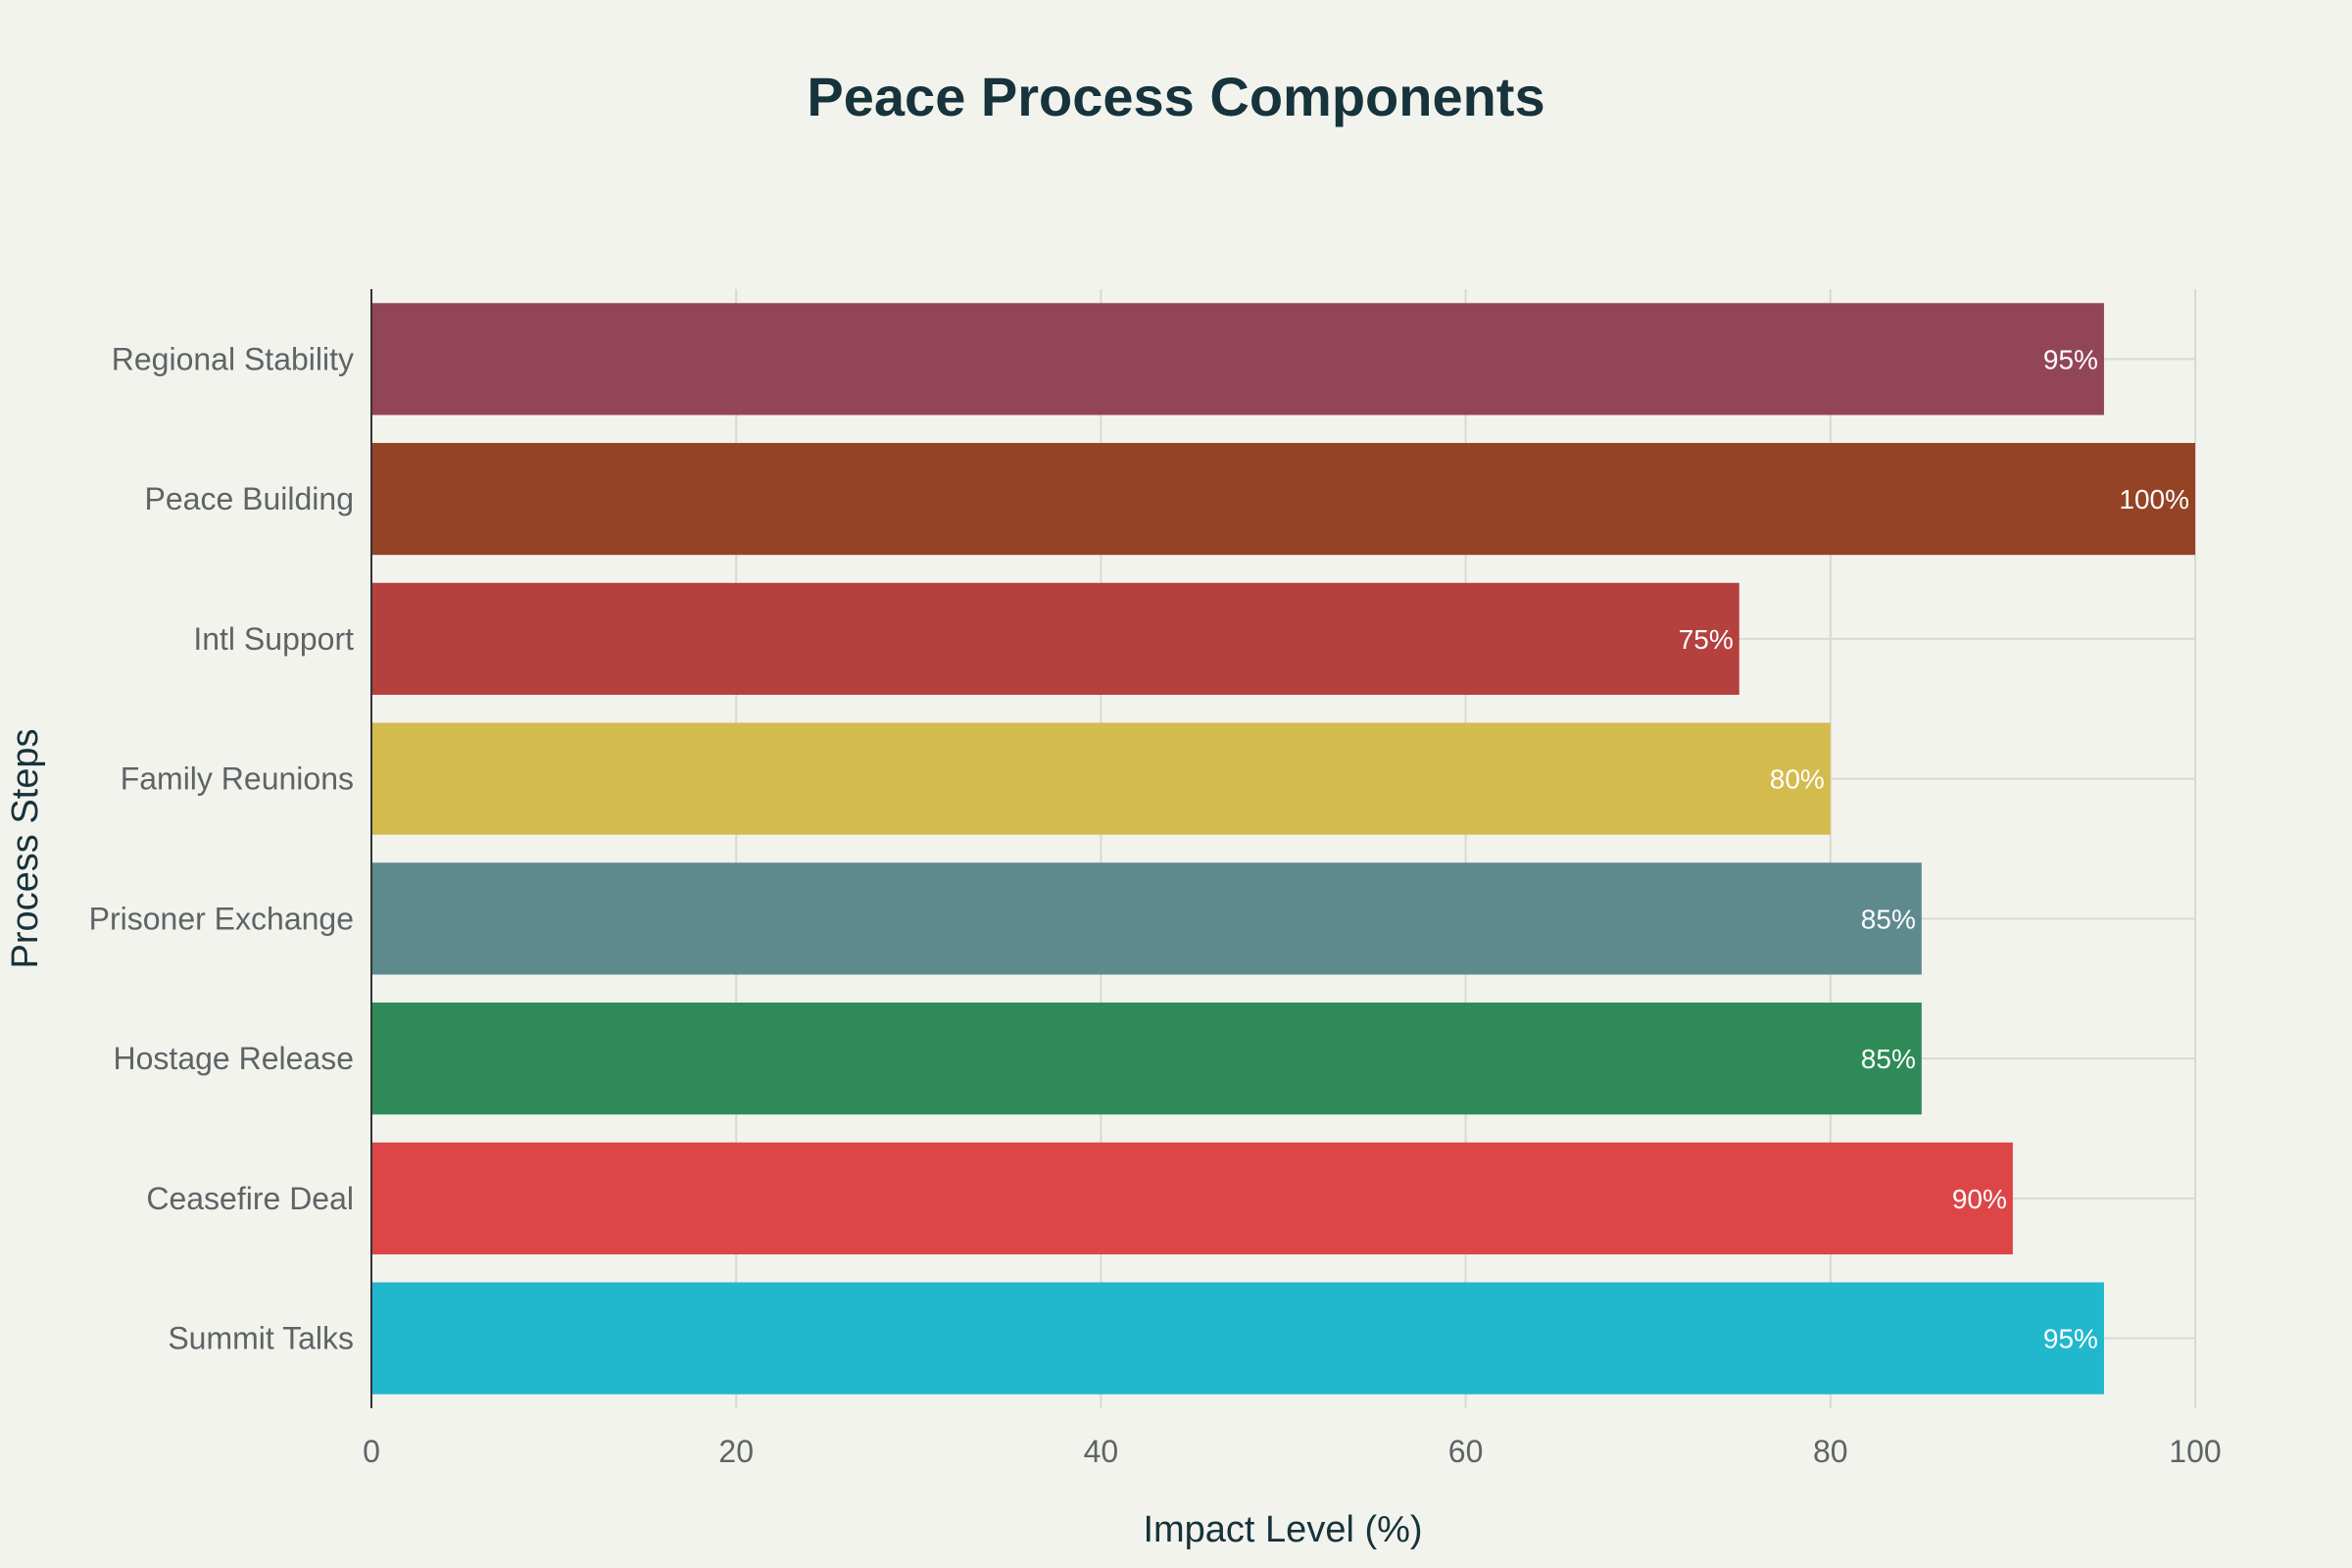 The width and height of the screenshot is (2352, 1568). What do you see at coordinates (261, 1338) in the screenshot?
I see `y-tick-label: Summit Talks` at bounding box center [261, 1338].